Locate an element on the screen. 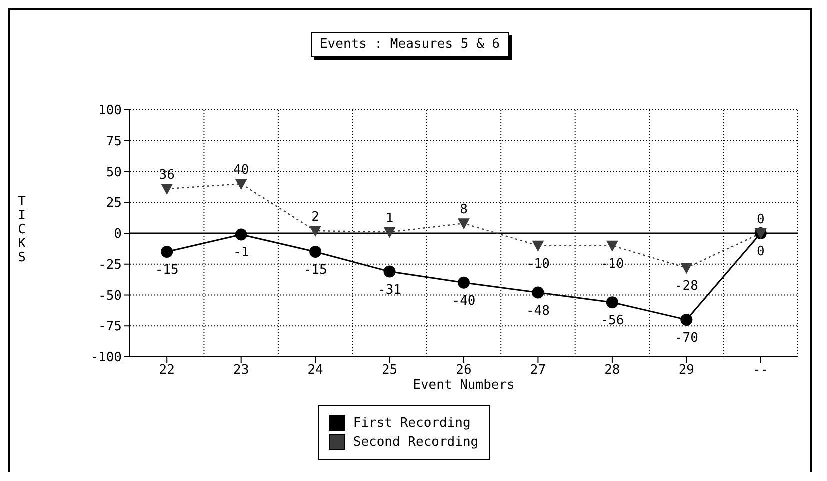 The height and width of the screenshot is (481, 827). x-tick-label: 24 is located at coordinates (316, 370).